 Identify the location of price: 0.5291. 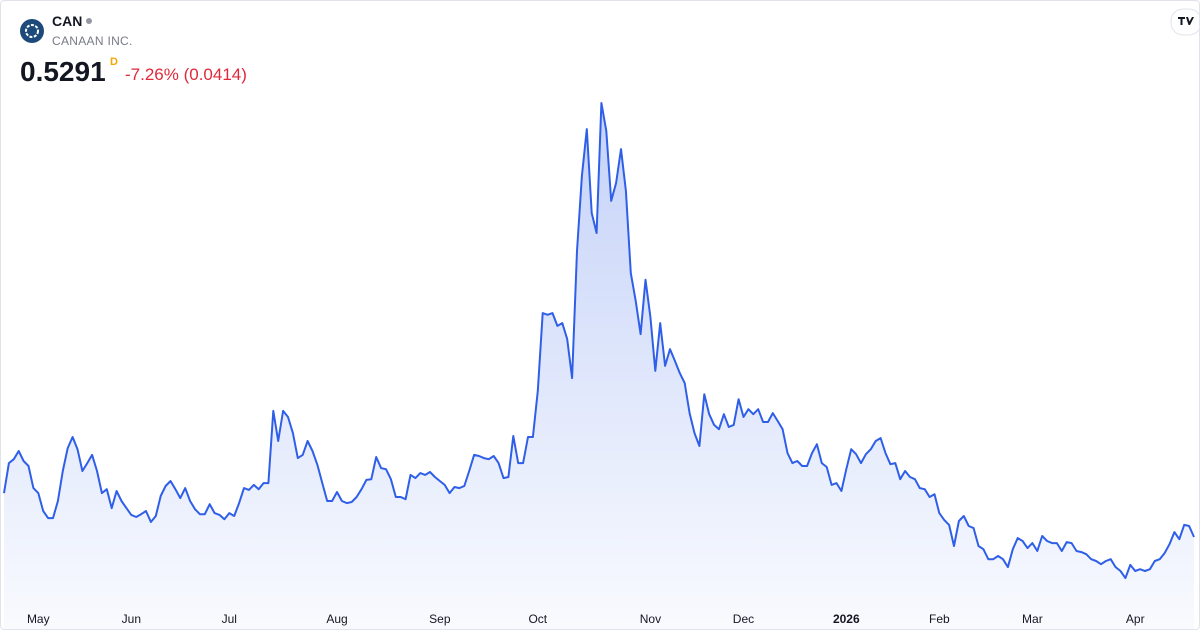
(63, 71).